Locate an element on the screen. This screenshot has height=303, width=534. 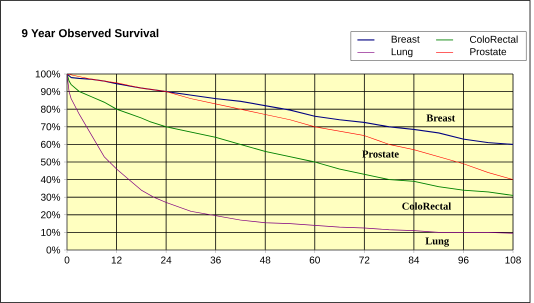
y-tick-label: 30% is located at coordinates (50, 197).